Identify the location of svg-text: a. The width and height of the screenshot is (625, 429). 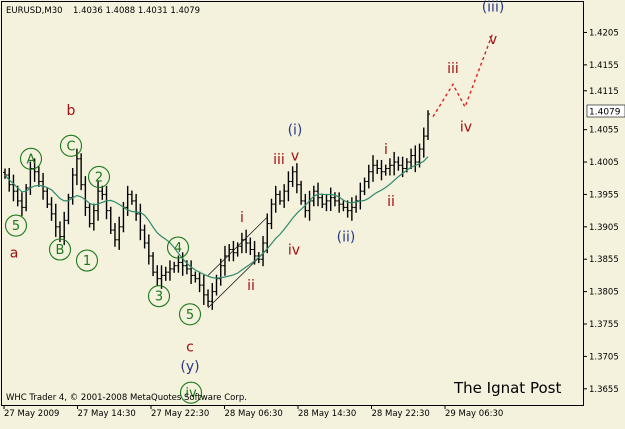
(14, 254).